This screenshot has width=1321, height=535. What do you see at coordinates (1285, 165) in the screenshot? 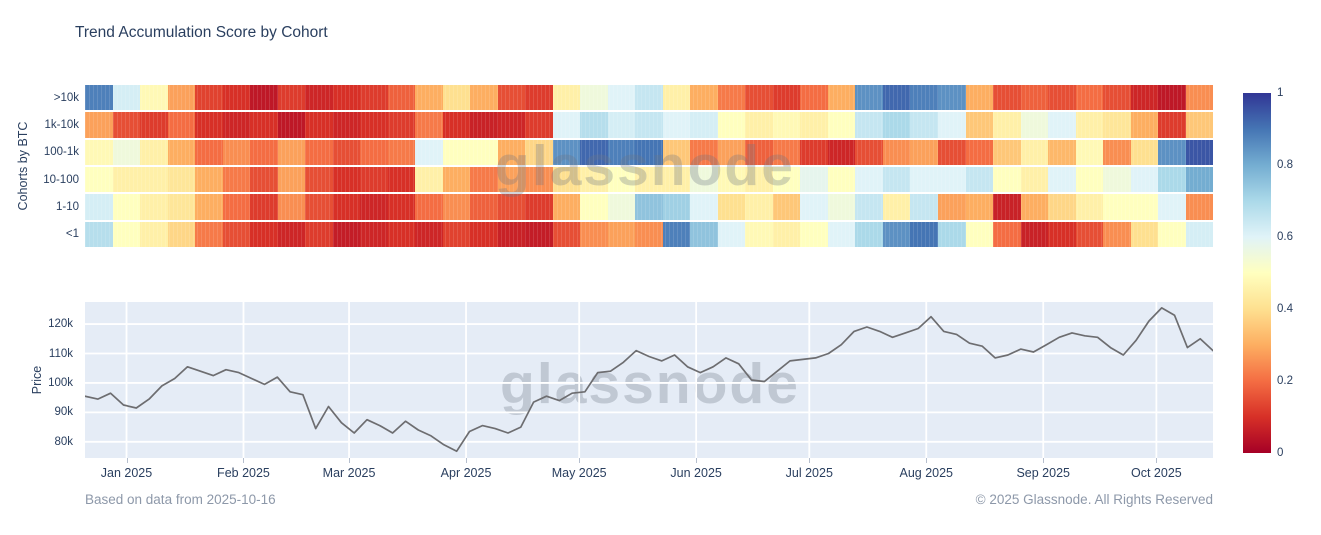
I see `colorbar-tick-label: 0.8` at bounding box center [1285, 165].